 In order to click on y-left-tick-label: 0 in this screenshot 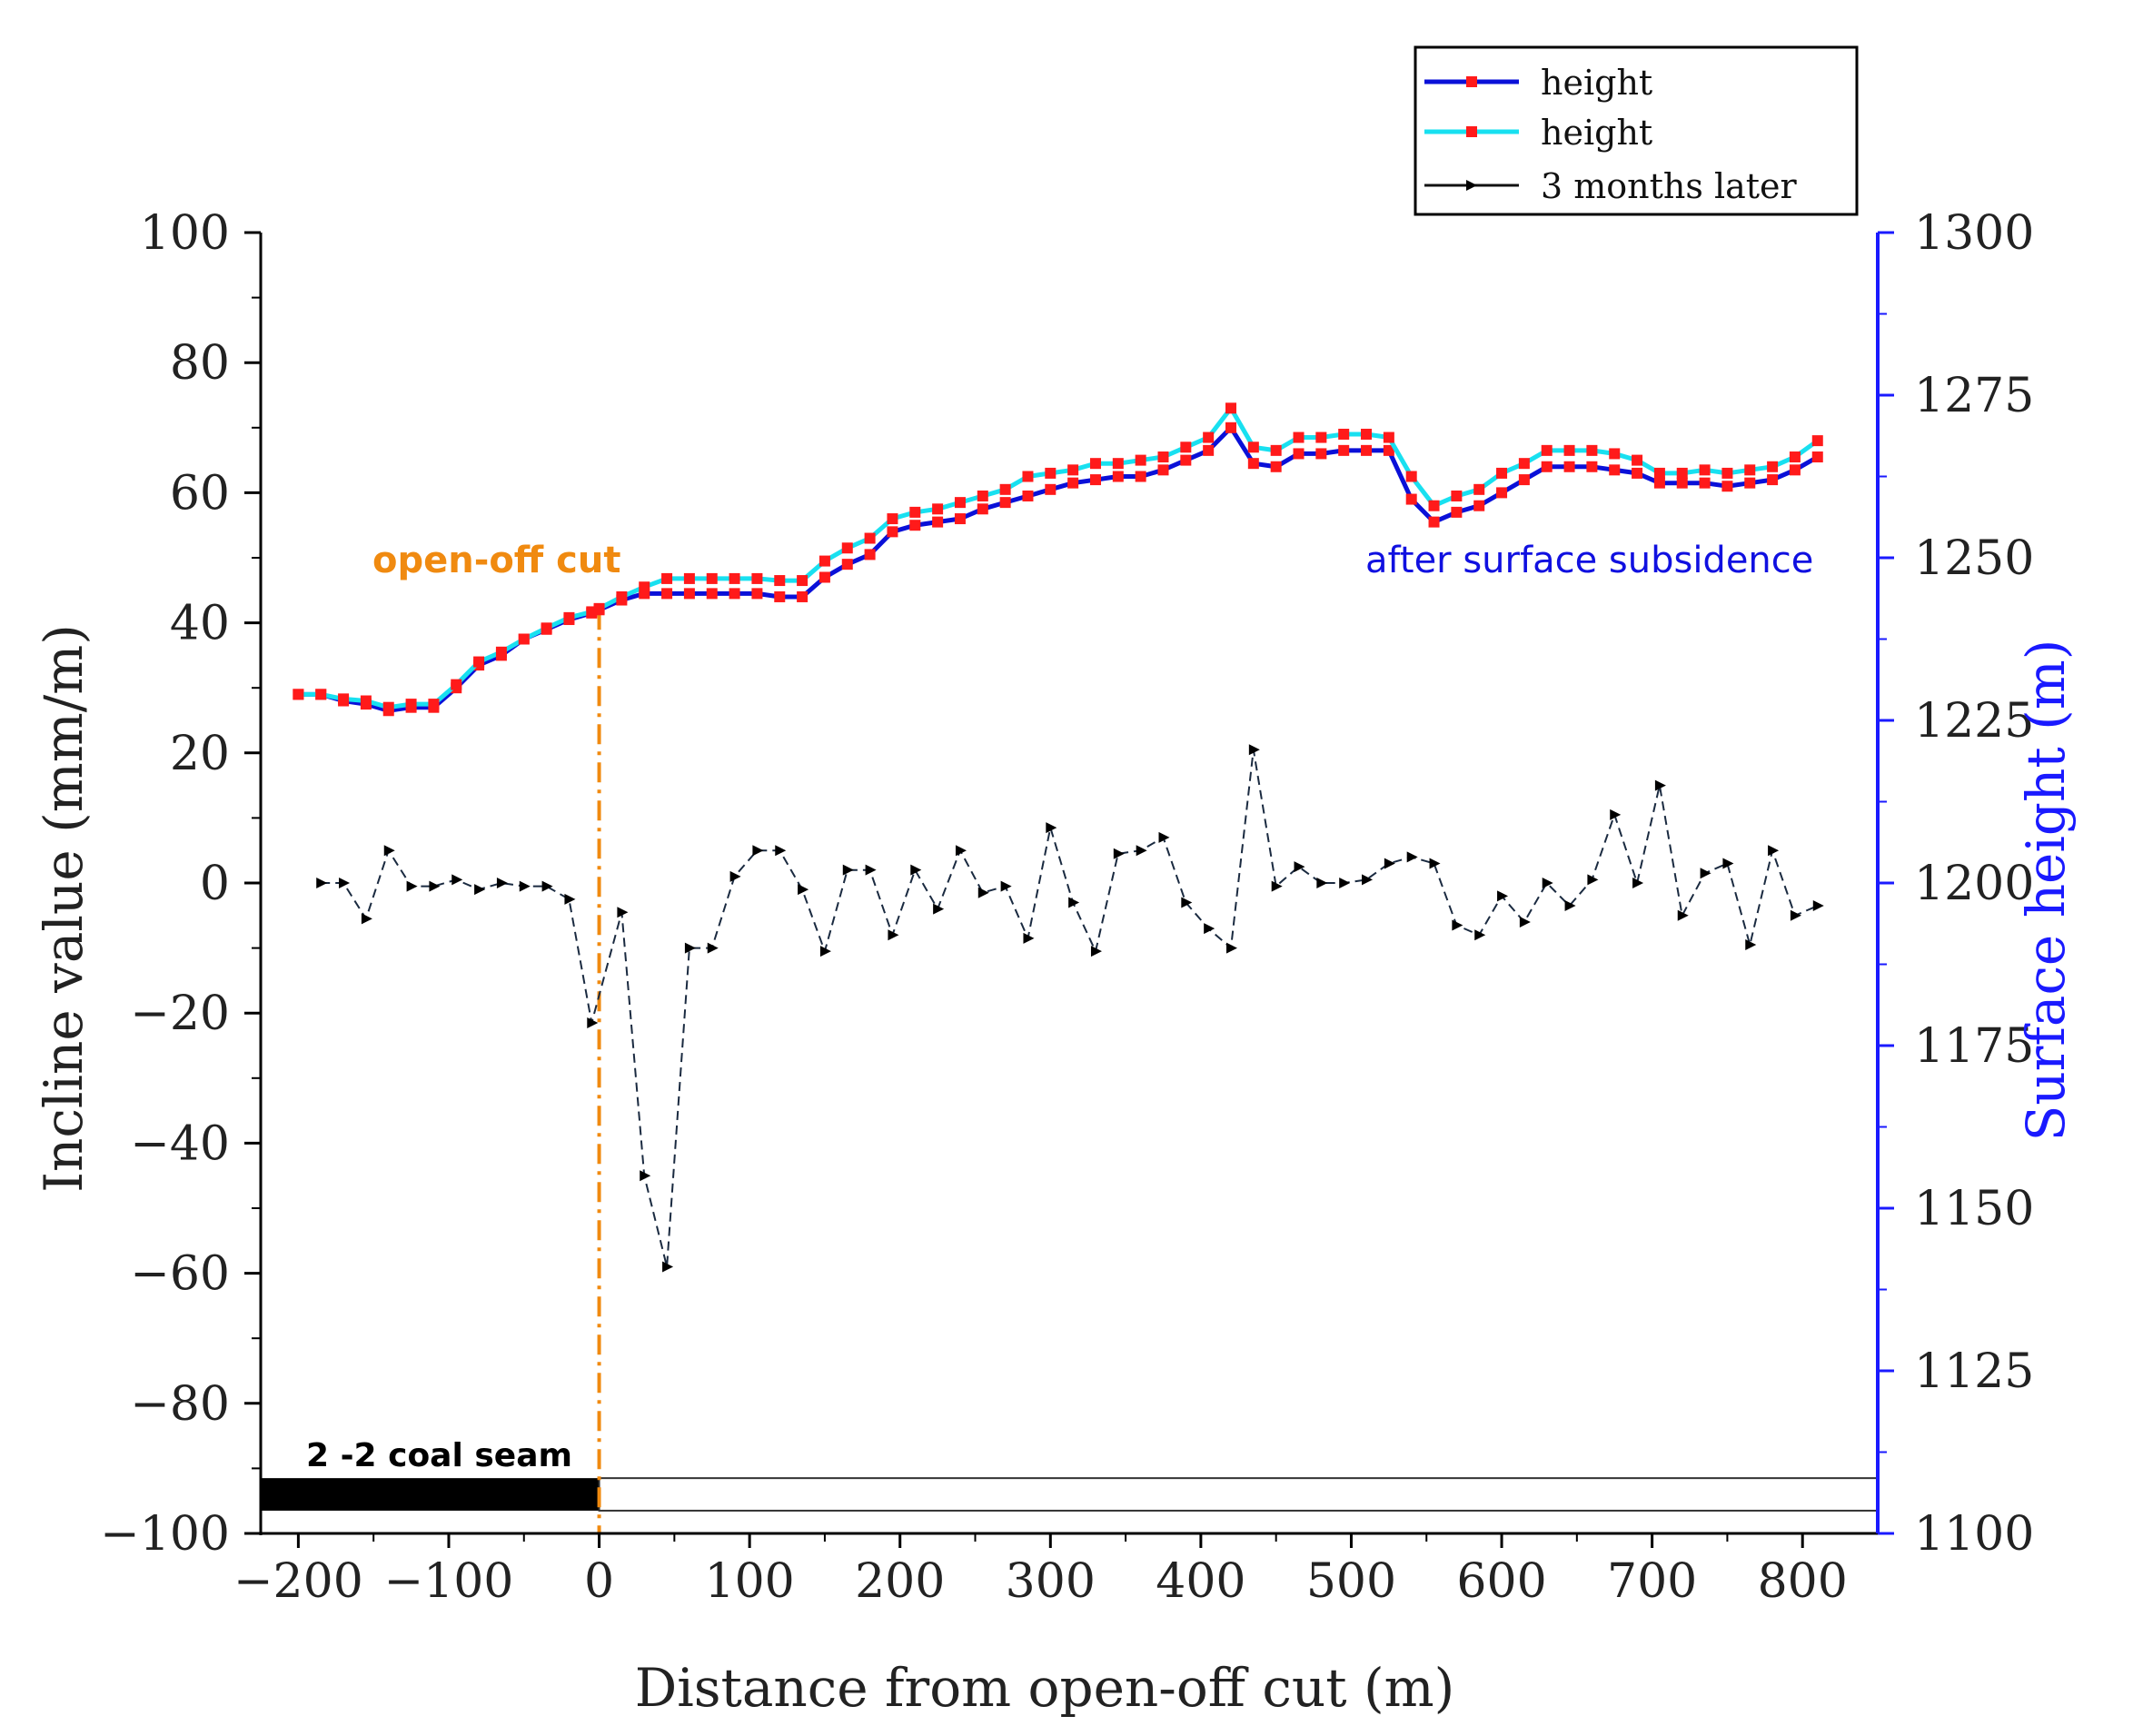, I will do `click(215, 884)`.